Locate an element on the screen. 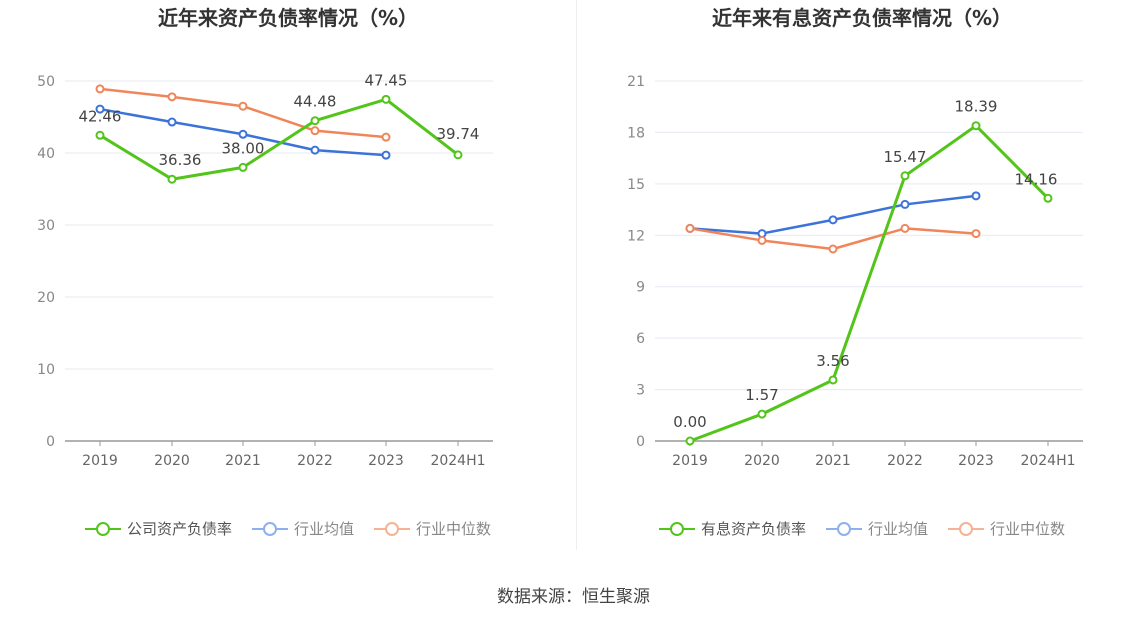 The image size is (1147, 619). y-tick-label: 20 is located at coordinates (46, 298).